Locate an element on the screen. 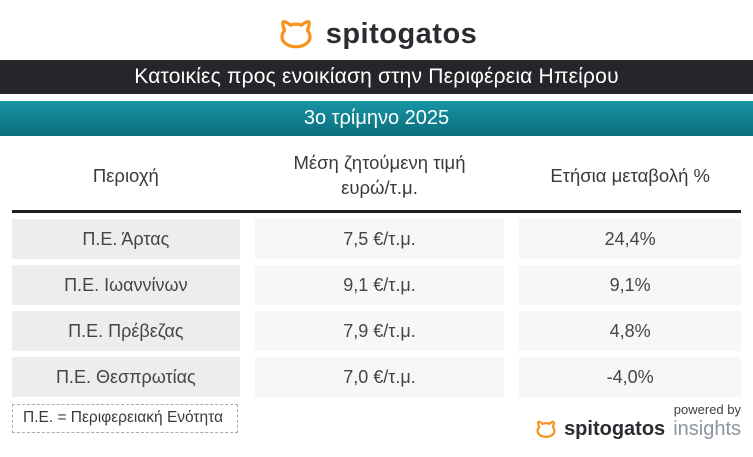 This screenshot has height=457, width=753. region-cell: Π.Ε. Θεσπρωτίας is located at coordinates (126, 377).